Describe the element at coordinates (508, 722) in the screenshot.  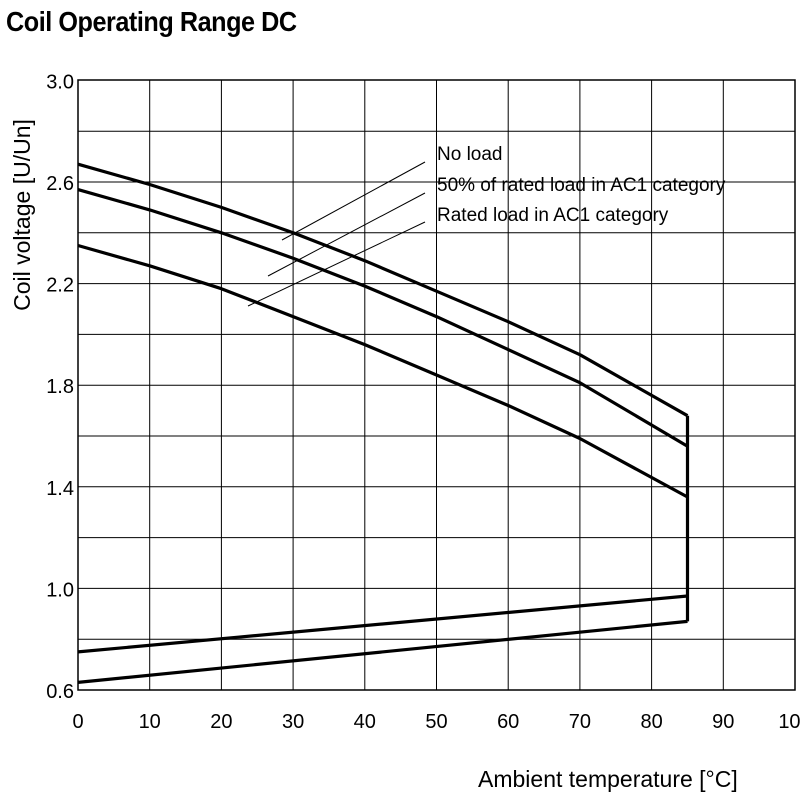
I see `x-tick-label: 60` at that location.